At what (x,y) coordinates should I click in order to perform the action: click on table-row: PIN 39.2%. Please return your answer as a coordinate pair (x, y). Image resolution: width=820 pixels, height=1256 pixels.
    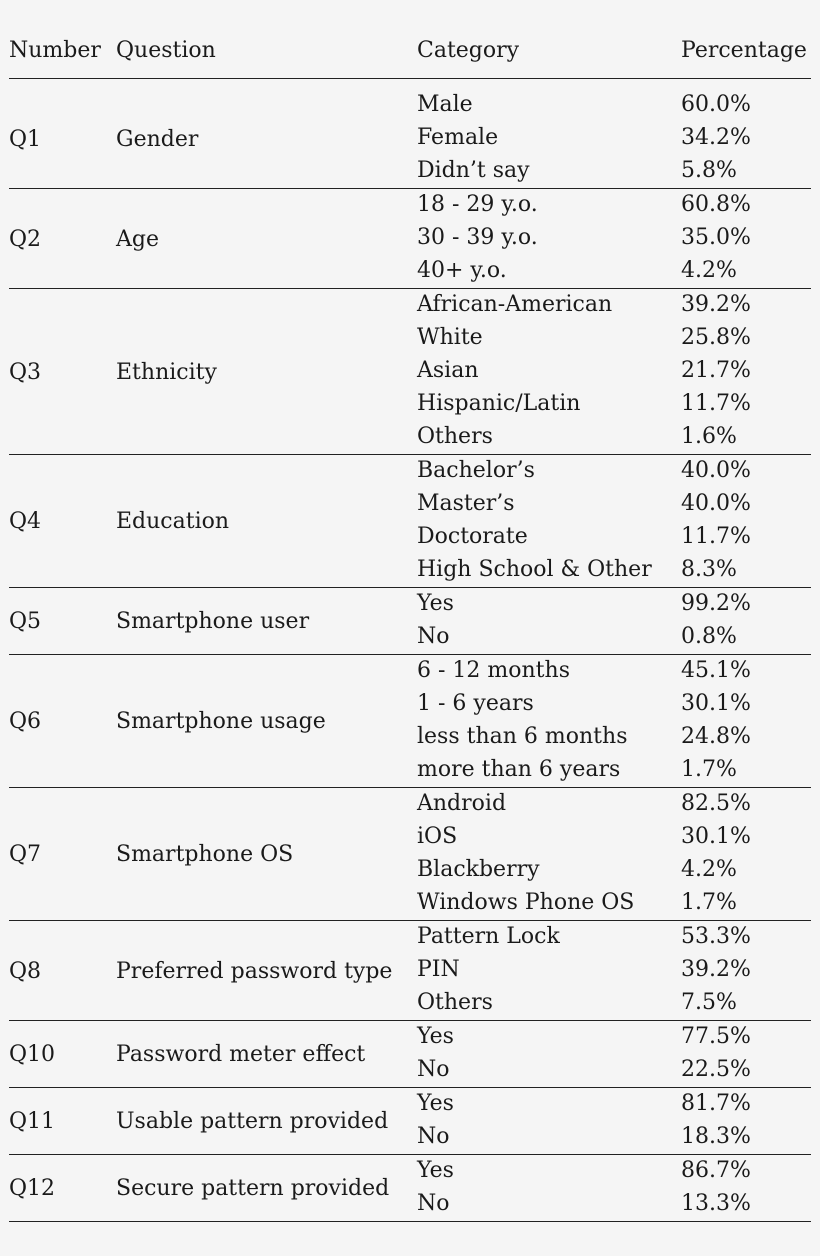
    Looking at the image, I should click on (410, 970).